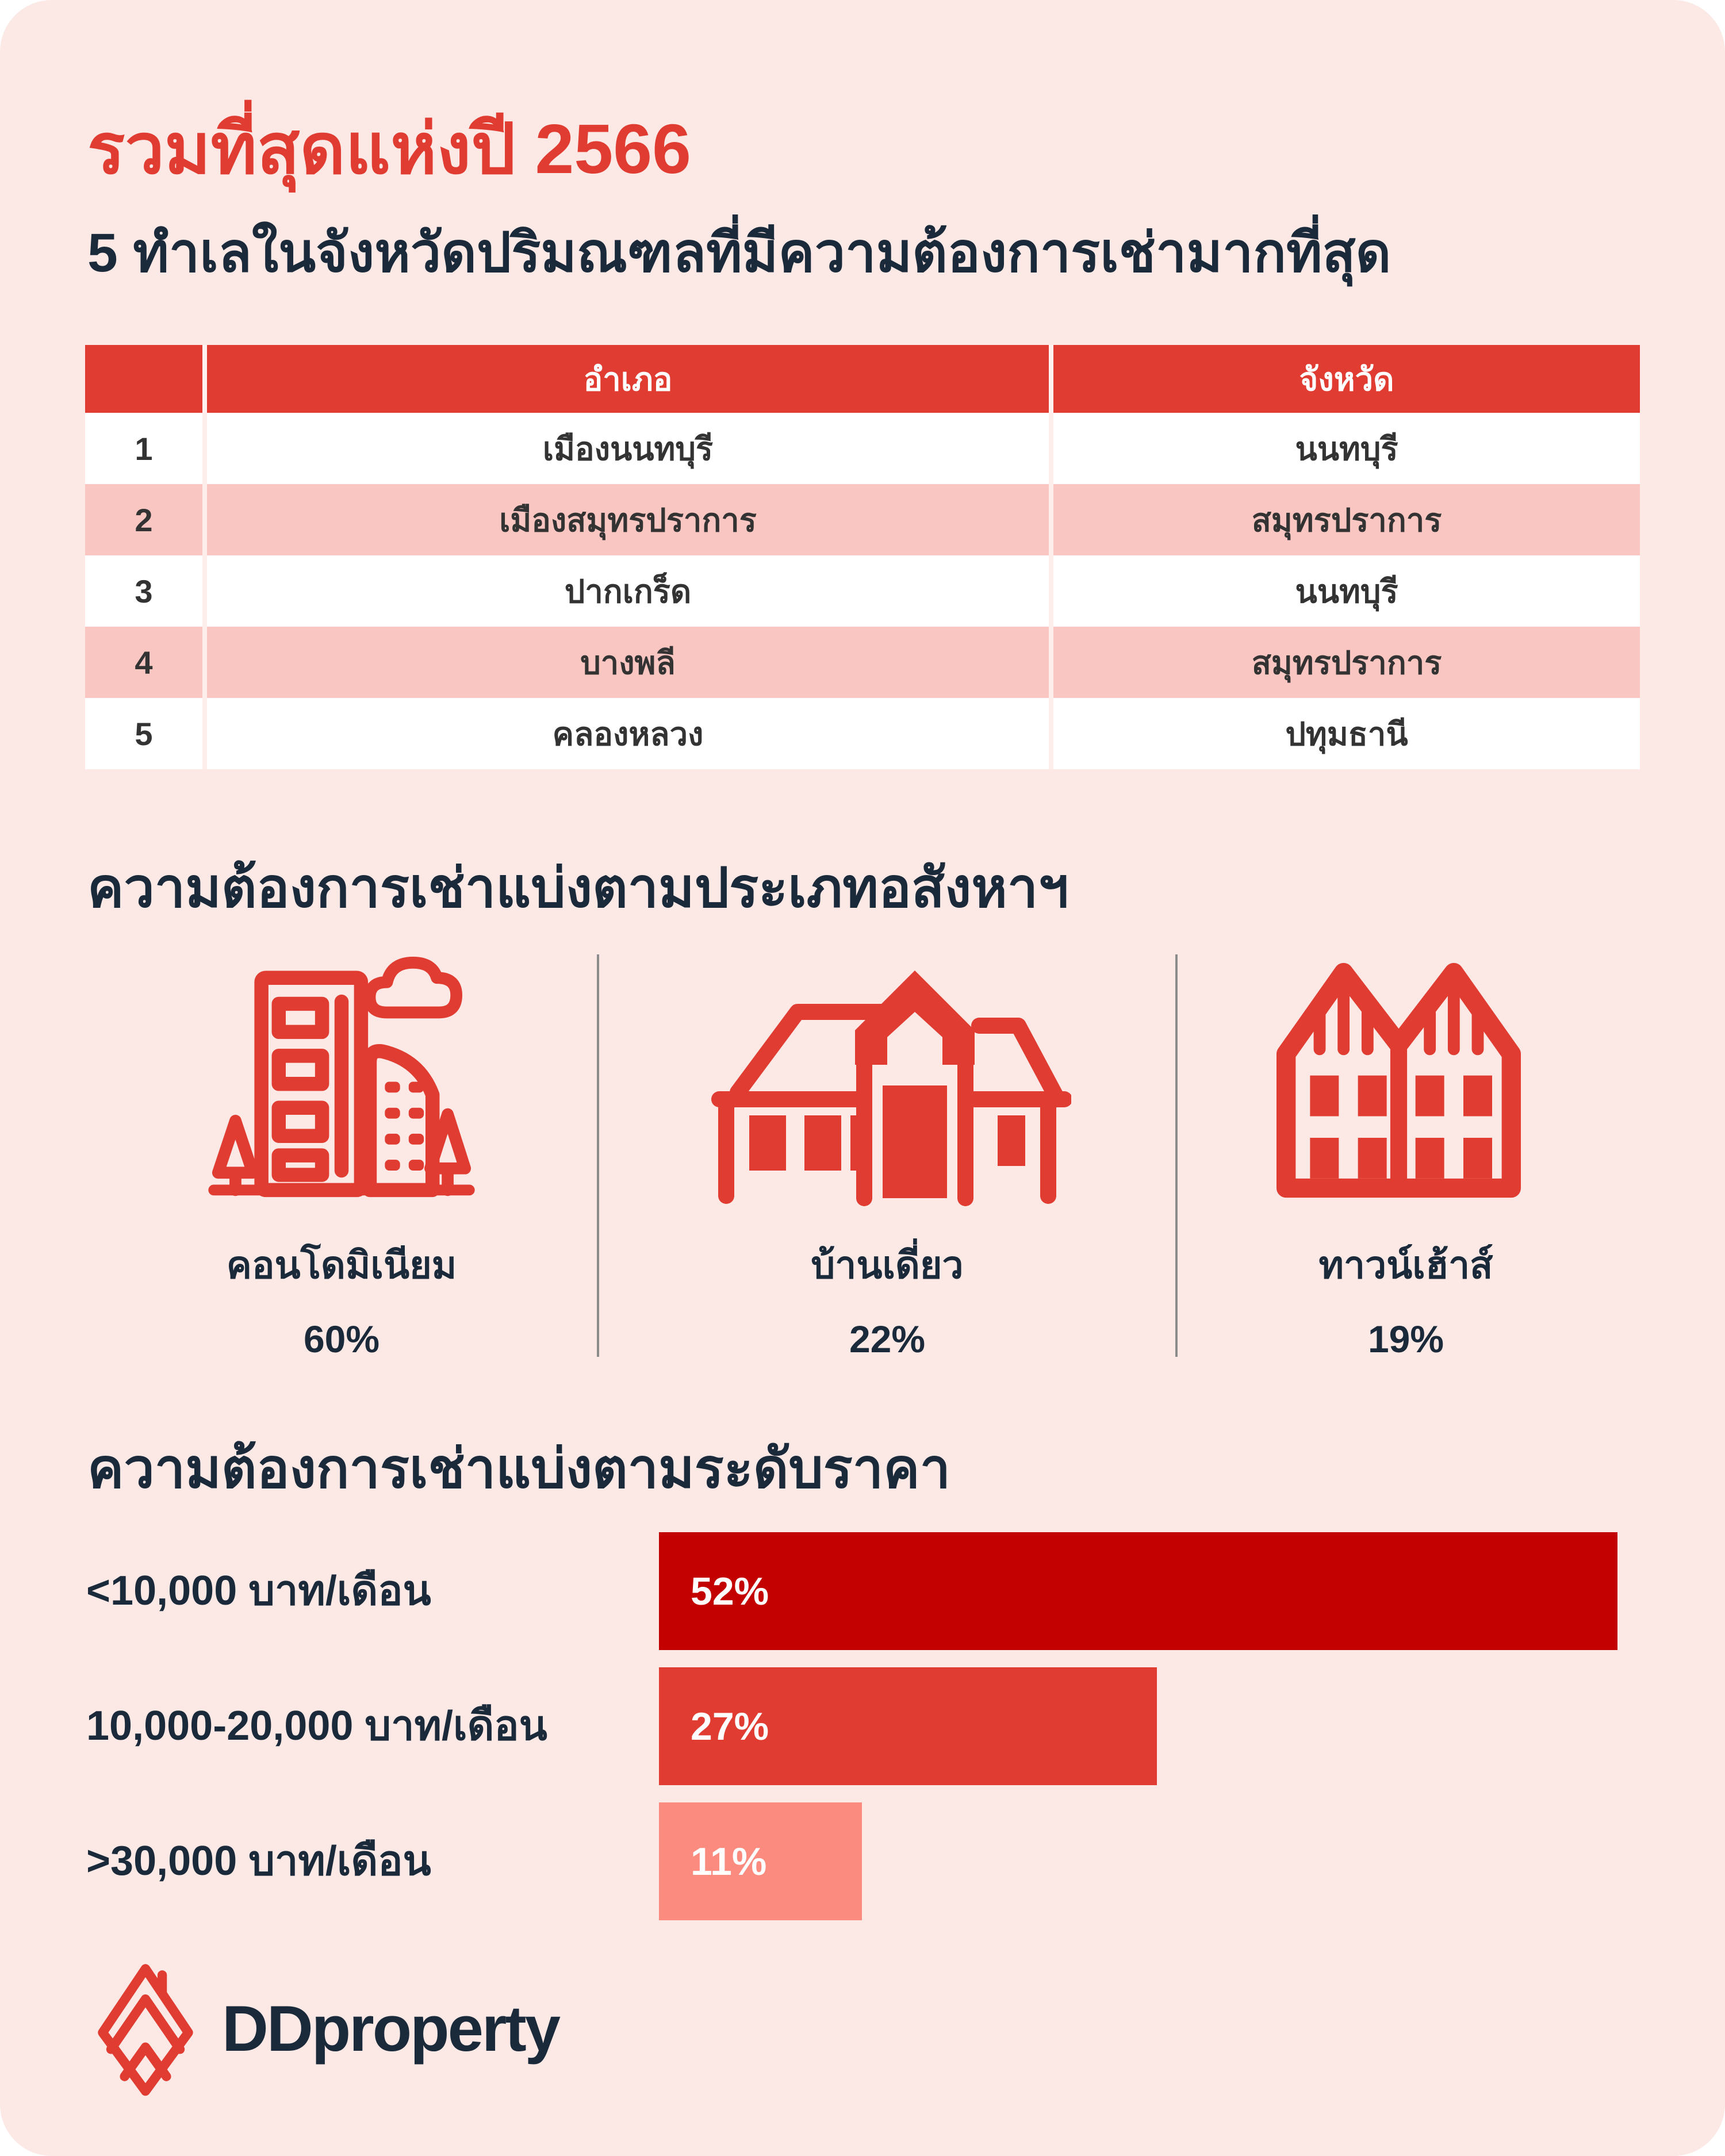 The image size is (1725, 2156). I want to click on table-row: 4 บางพลี สมุทรปราการ, so click(862, 662).